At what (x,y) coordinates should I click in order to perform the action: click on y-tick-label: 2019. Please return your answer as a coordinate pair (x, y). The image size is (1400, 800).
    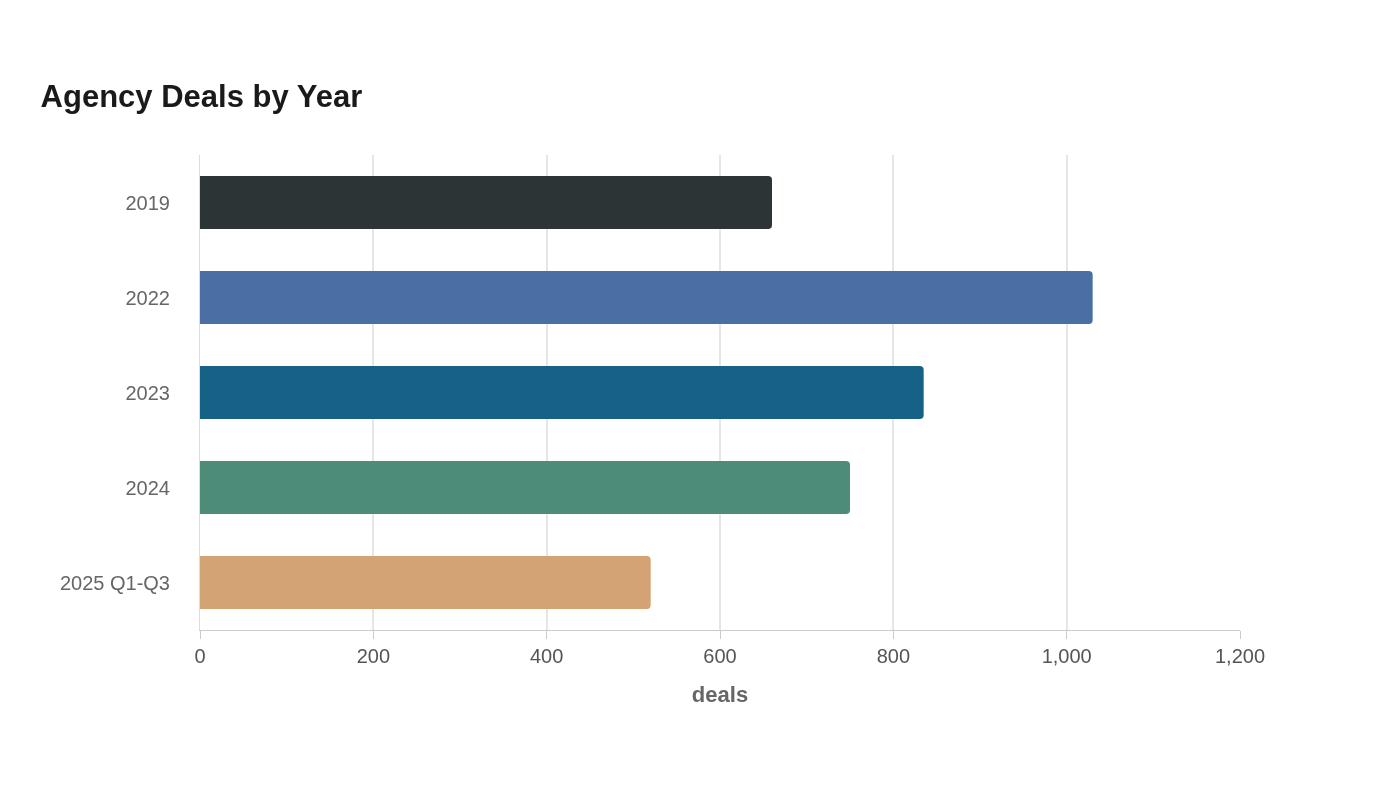
    Looking at the image, I should click on (147, 202).